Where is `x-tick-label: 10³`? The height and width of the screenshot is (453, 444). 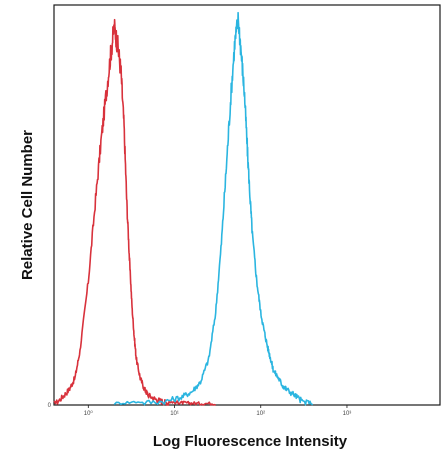
x-tick-label: 10³ is located at coordinates (347, 414).